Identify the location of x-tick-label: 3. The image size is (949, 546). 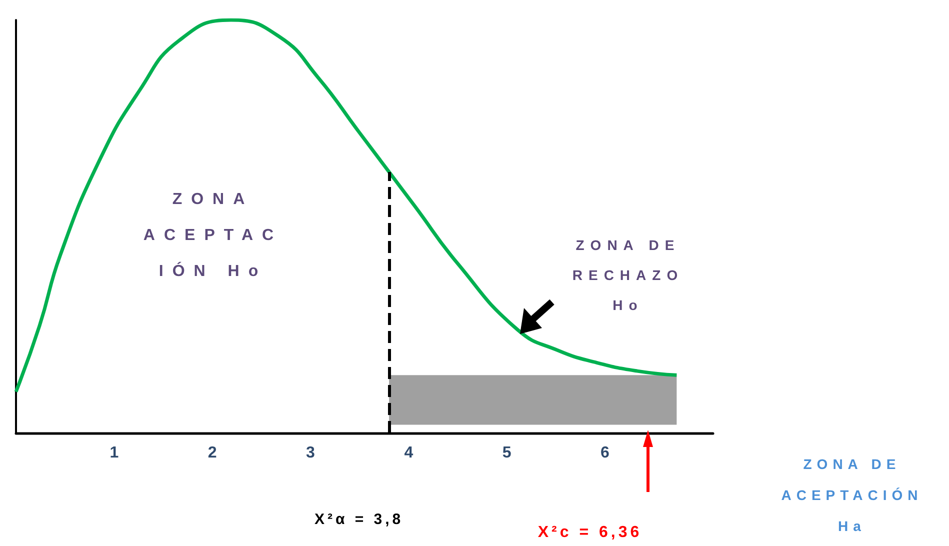
(311, 453).